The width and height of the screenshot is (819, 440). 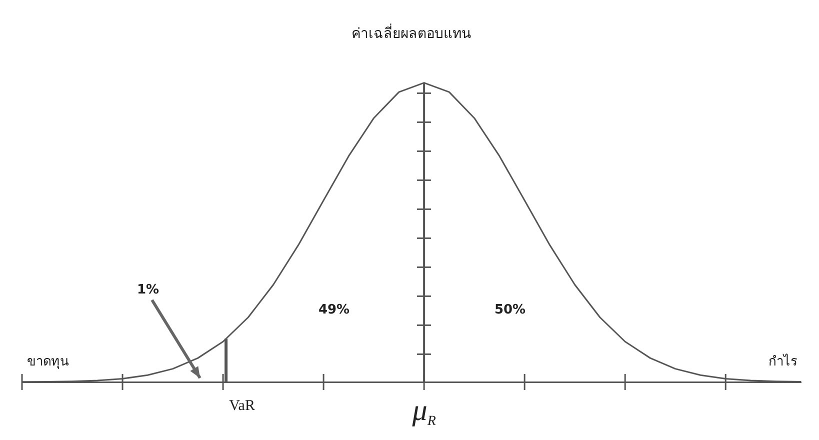 What do you see at coordinates (148, 290) in the screenshot?
I see `annotation: 1%` at bounding box center [148, 290].